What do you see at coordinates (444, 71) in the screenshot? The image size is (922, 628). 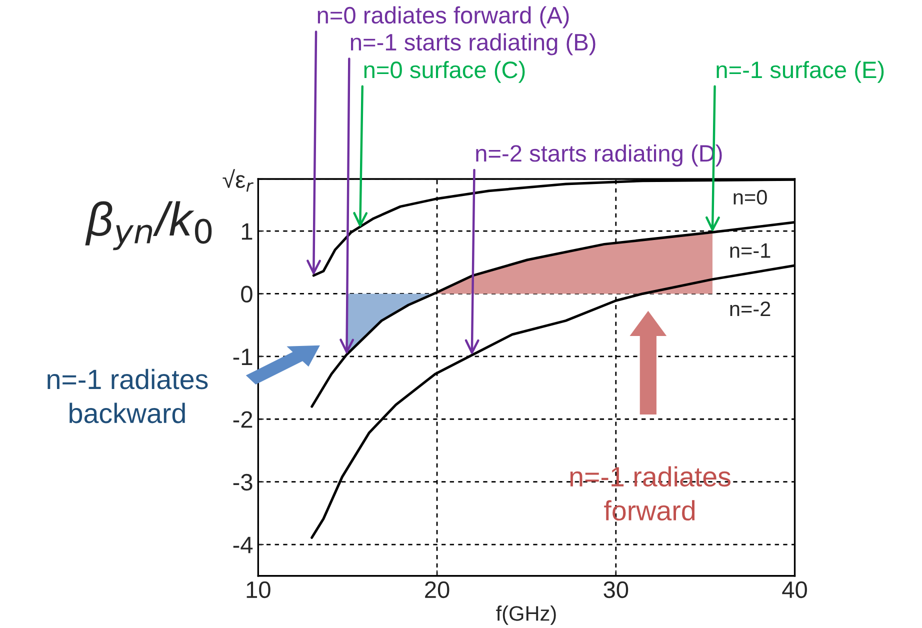 I see `annotation: n=0 surface (C)` at bounding box center [444, 71].